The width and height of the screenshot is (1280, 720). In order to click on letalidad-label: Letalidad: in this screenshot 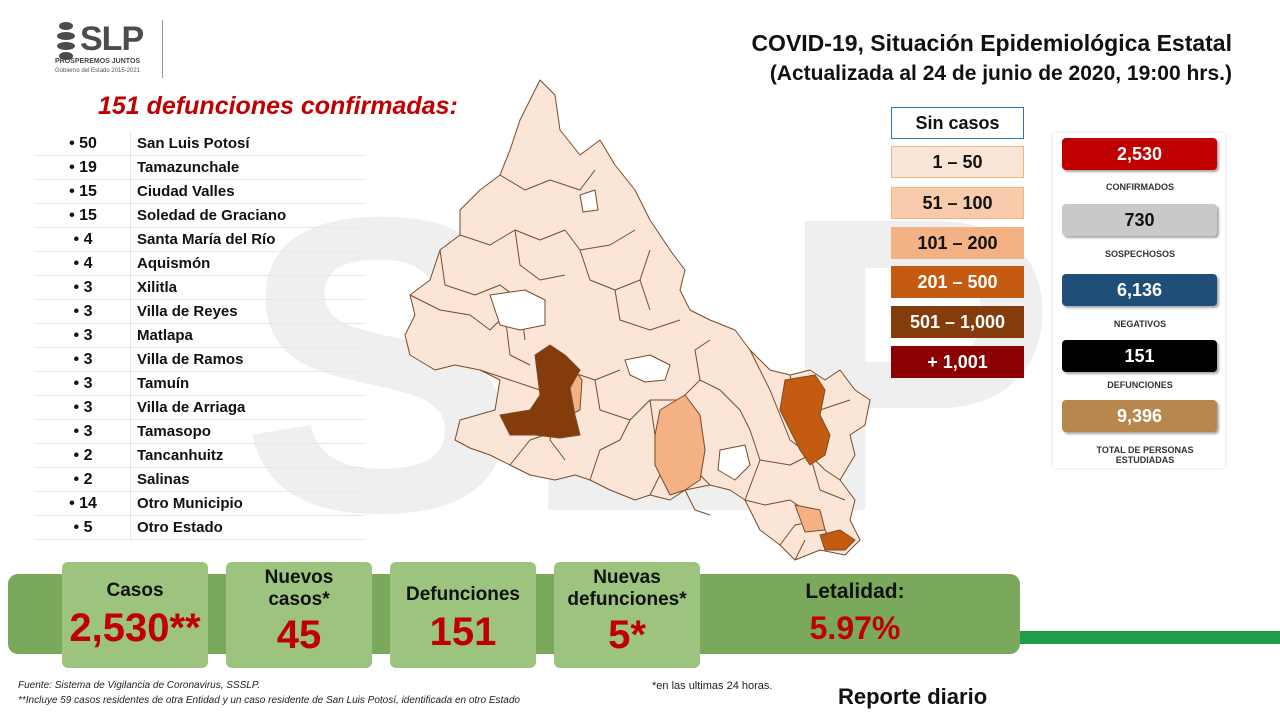, I will do `click(855, 591)`.